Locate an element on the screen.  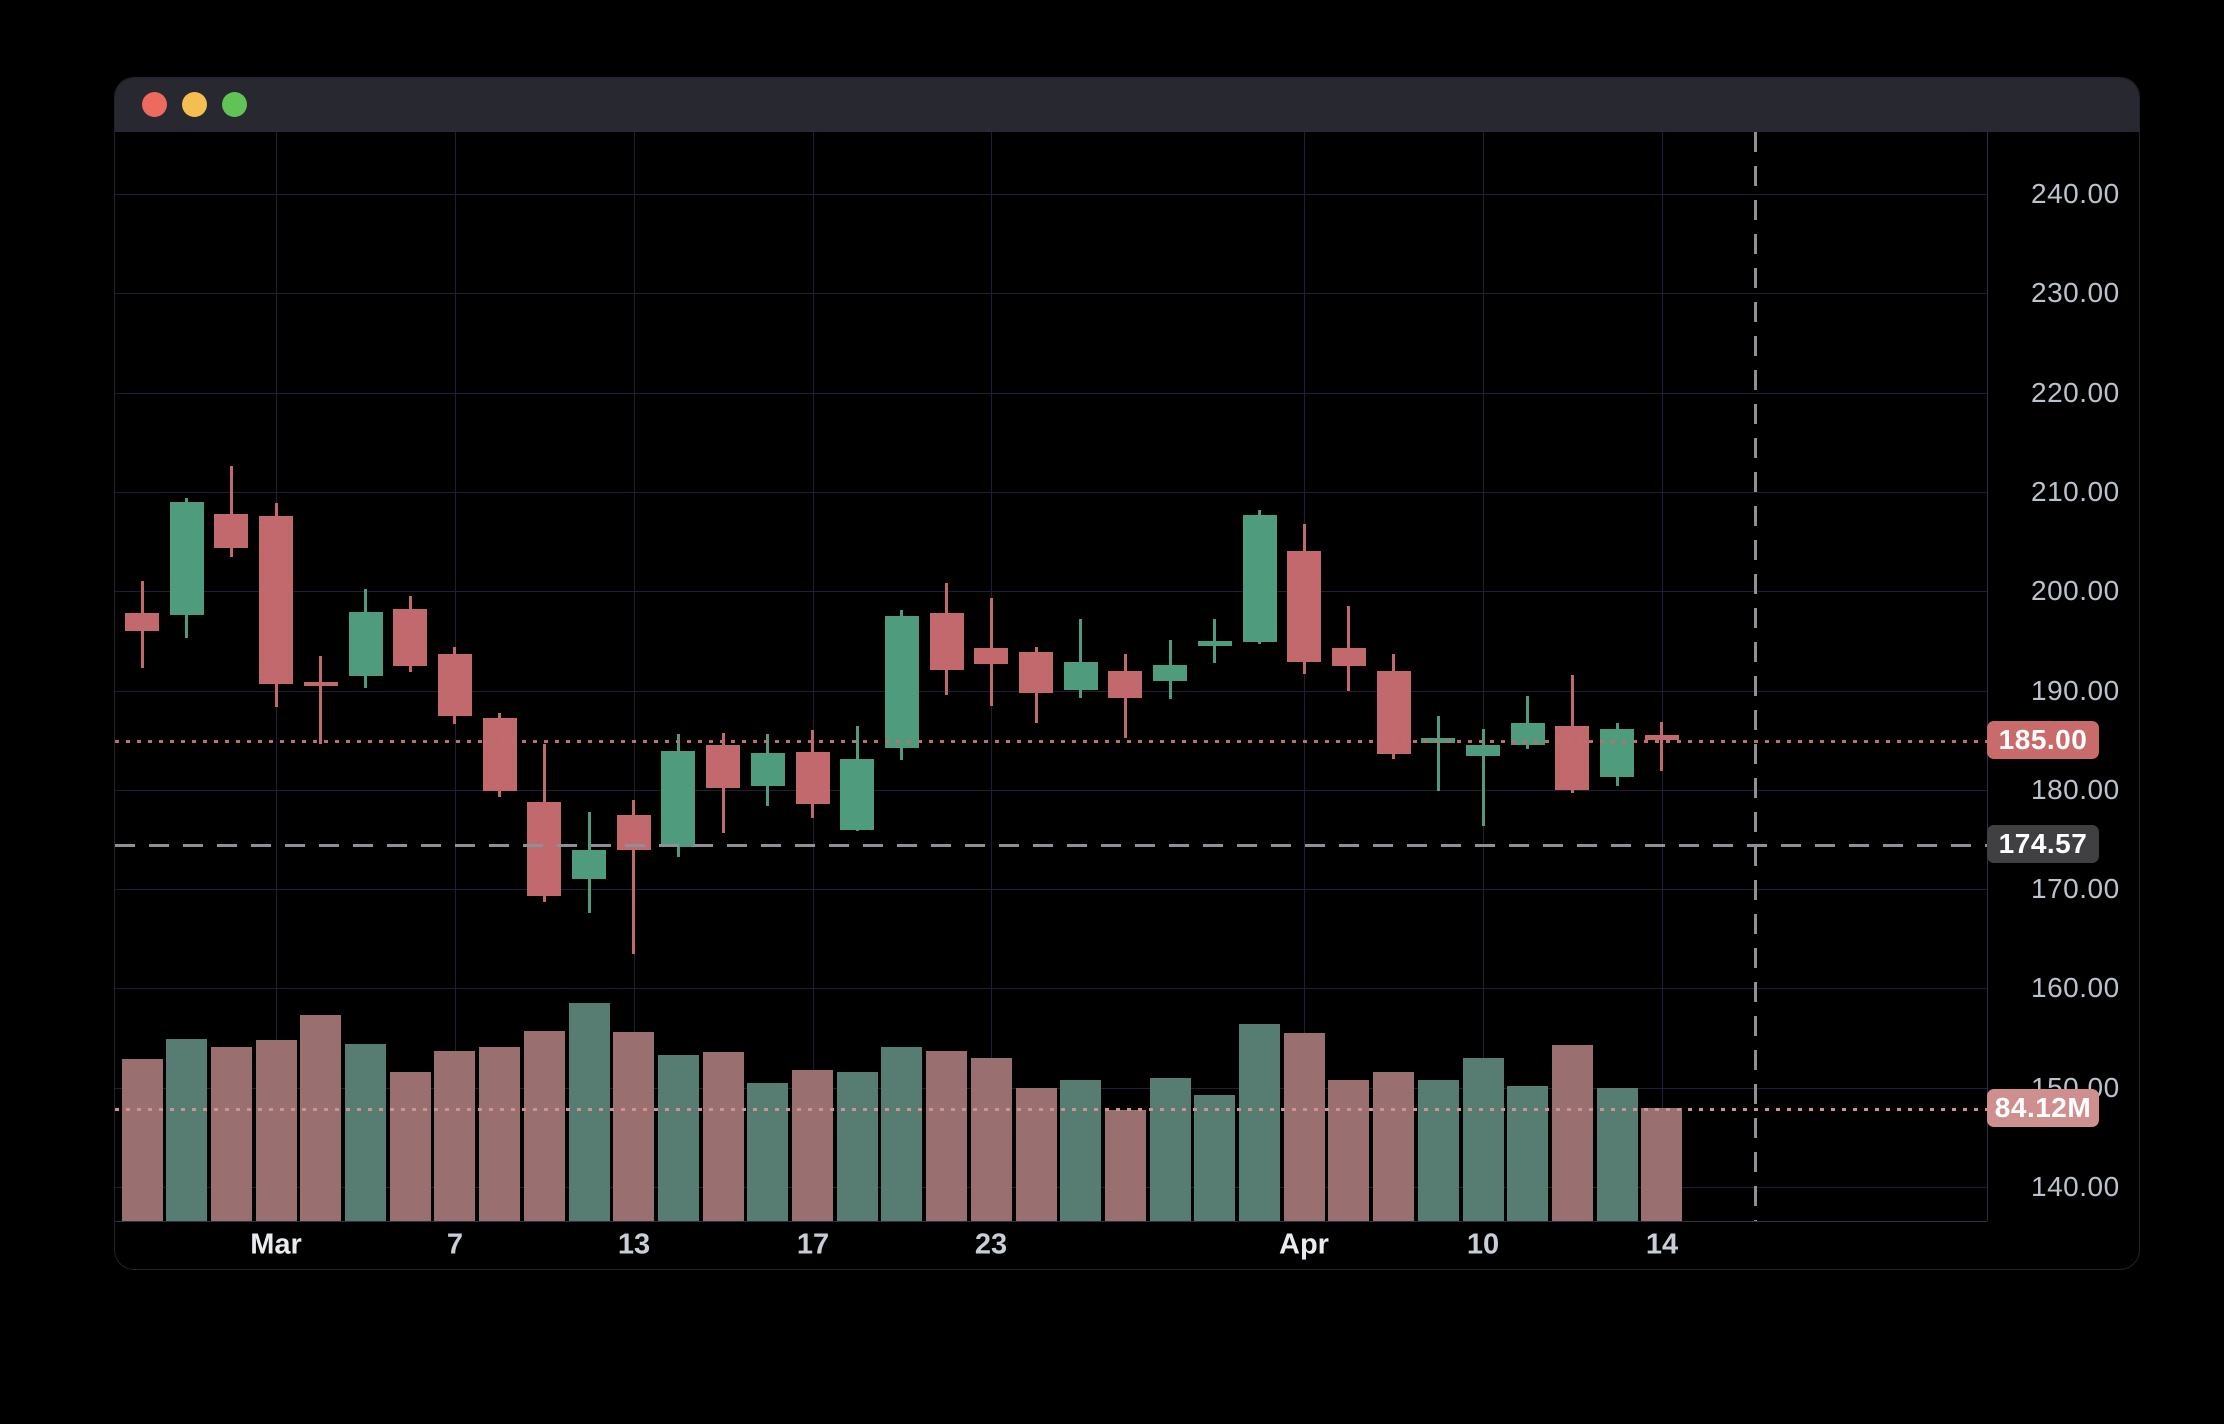
window-titlebar is located at coordinates (1127, 105).